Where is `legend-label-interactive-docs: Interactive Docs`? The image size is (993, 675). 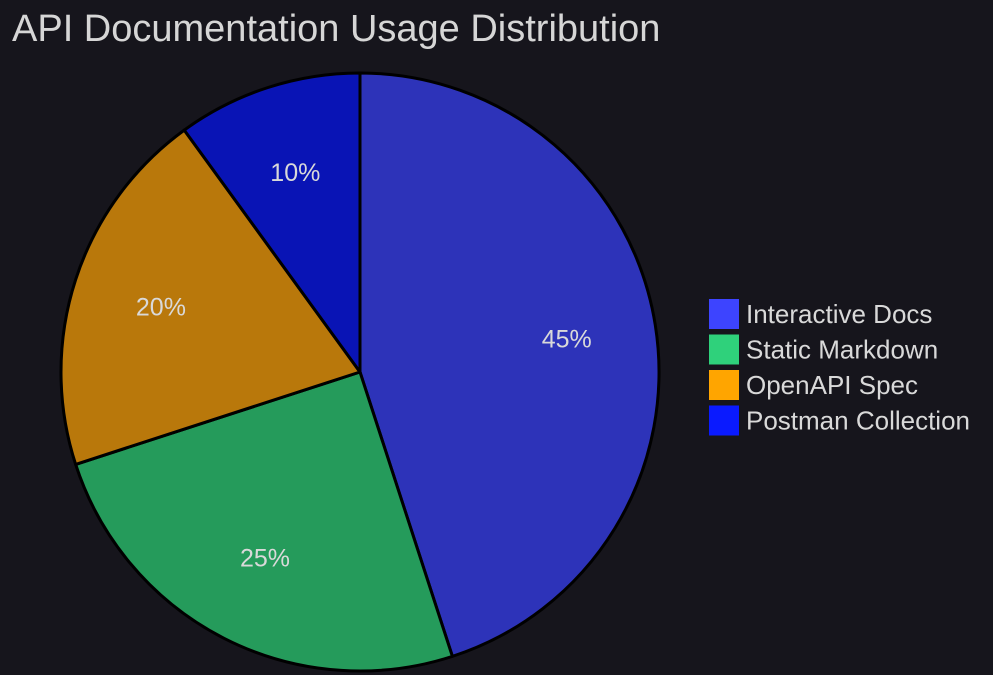 legend-label-interactive-docs: Interactive Docs is located at coordinates (839, 314).